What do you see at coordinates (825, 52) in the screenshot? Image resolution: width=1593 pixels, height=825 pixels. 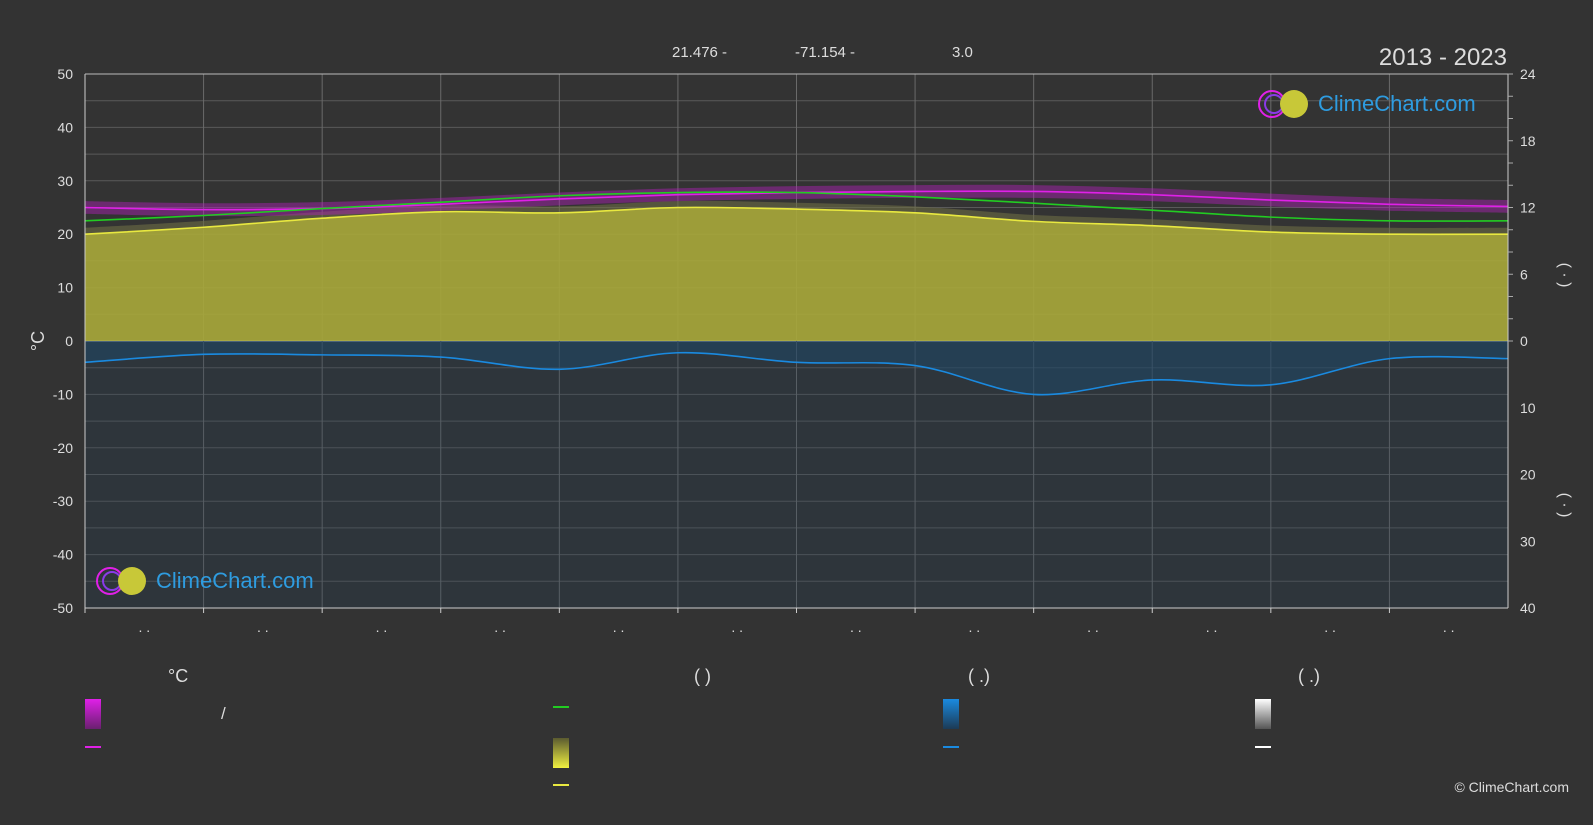 I see `longitude-label: -71.154 -` at bounding box center [825, 52].